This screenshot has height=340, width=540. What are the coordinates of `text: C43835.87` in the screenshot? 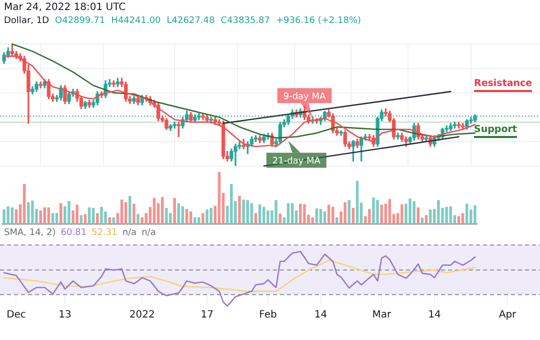 It's located at (245, 21).